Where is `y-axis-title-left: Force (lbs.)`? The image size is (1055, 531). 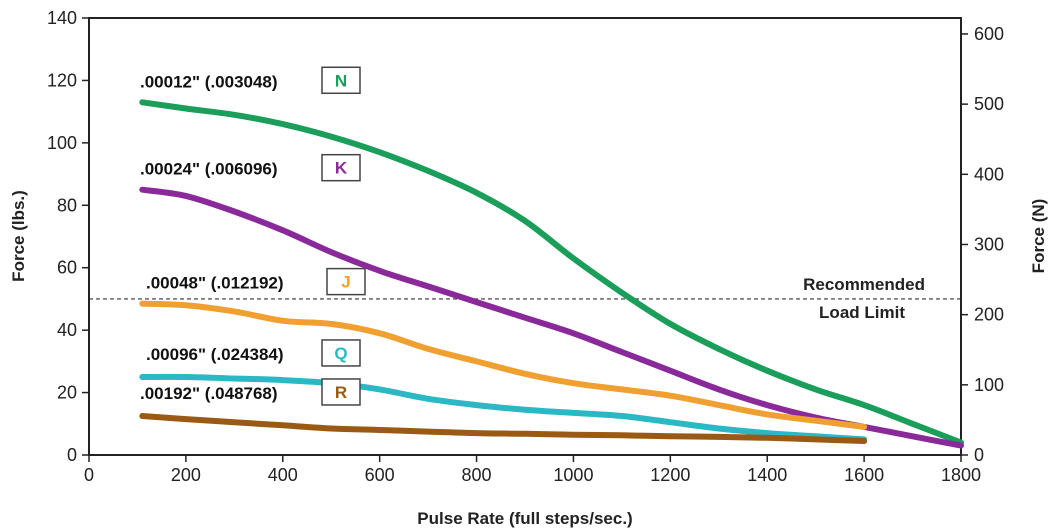 y-axis-title-left: Force (lbs.) is located at coordinates (18, 236).